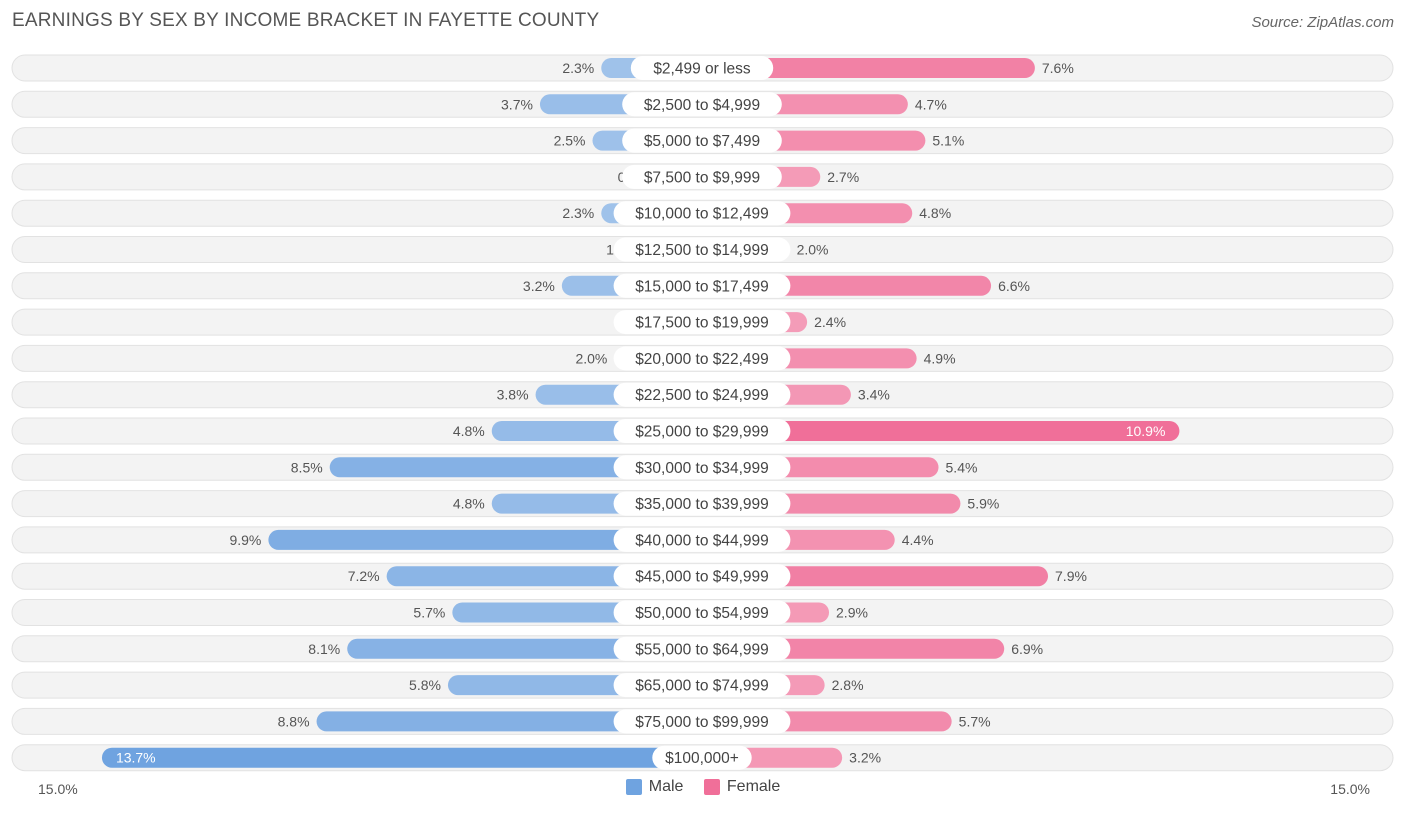  I want to click on category-label: $35,000 to $39,999, so click(702, 504).